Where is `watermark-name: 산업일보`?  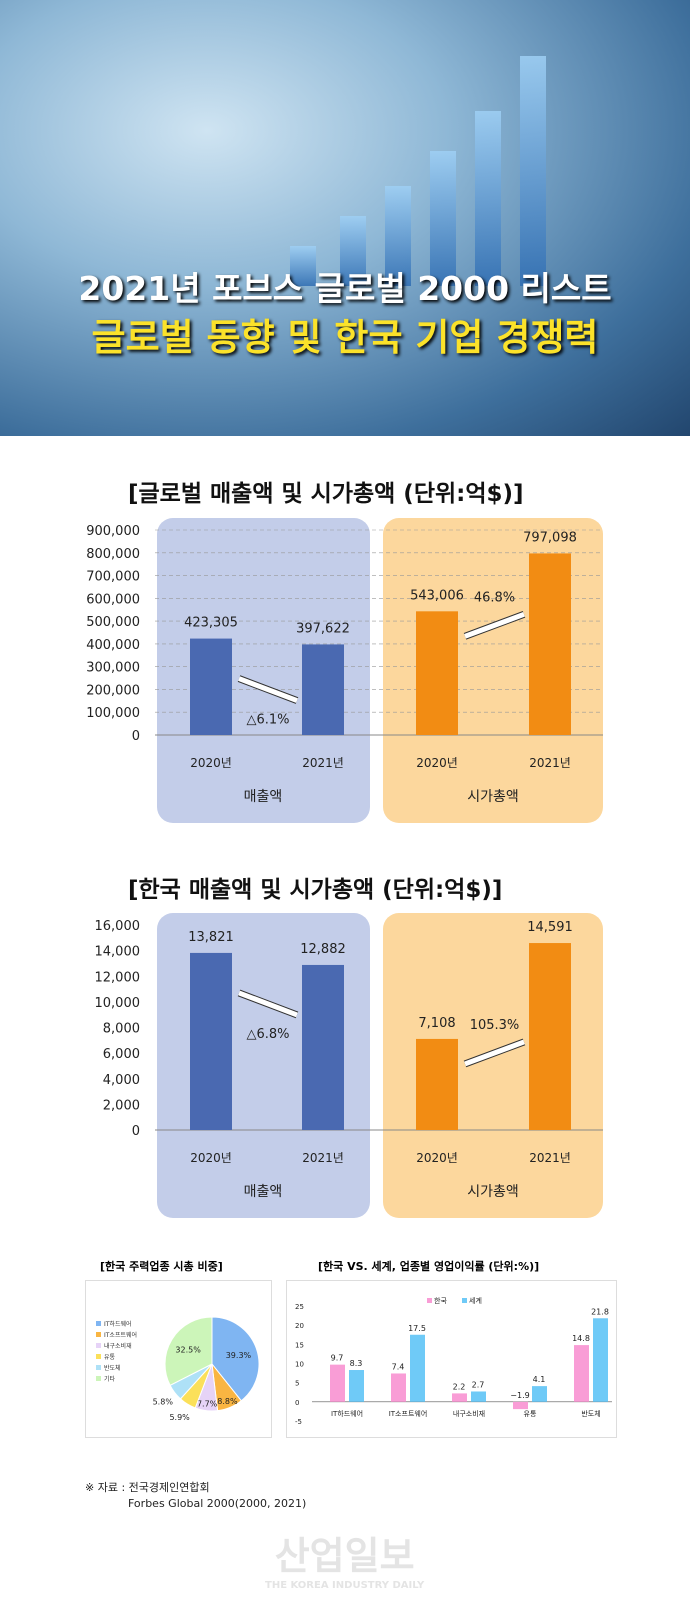
watermark-name: 산업일보 is located at coordinates (344, 1556).